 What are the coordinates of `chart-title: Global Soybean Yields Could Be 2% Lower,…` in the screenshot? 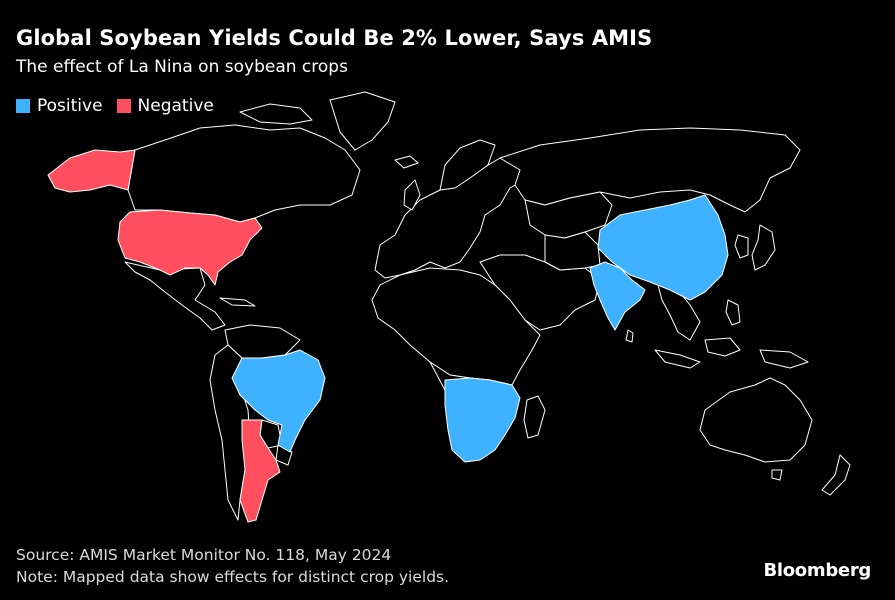 It's located at (334, 38).